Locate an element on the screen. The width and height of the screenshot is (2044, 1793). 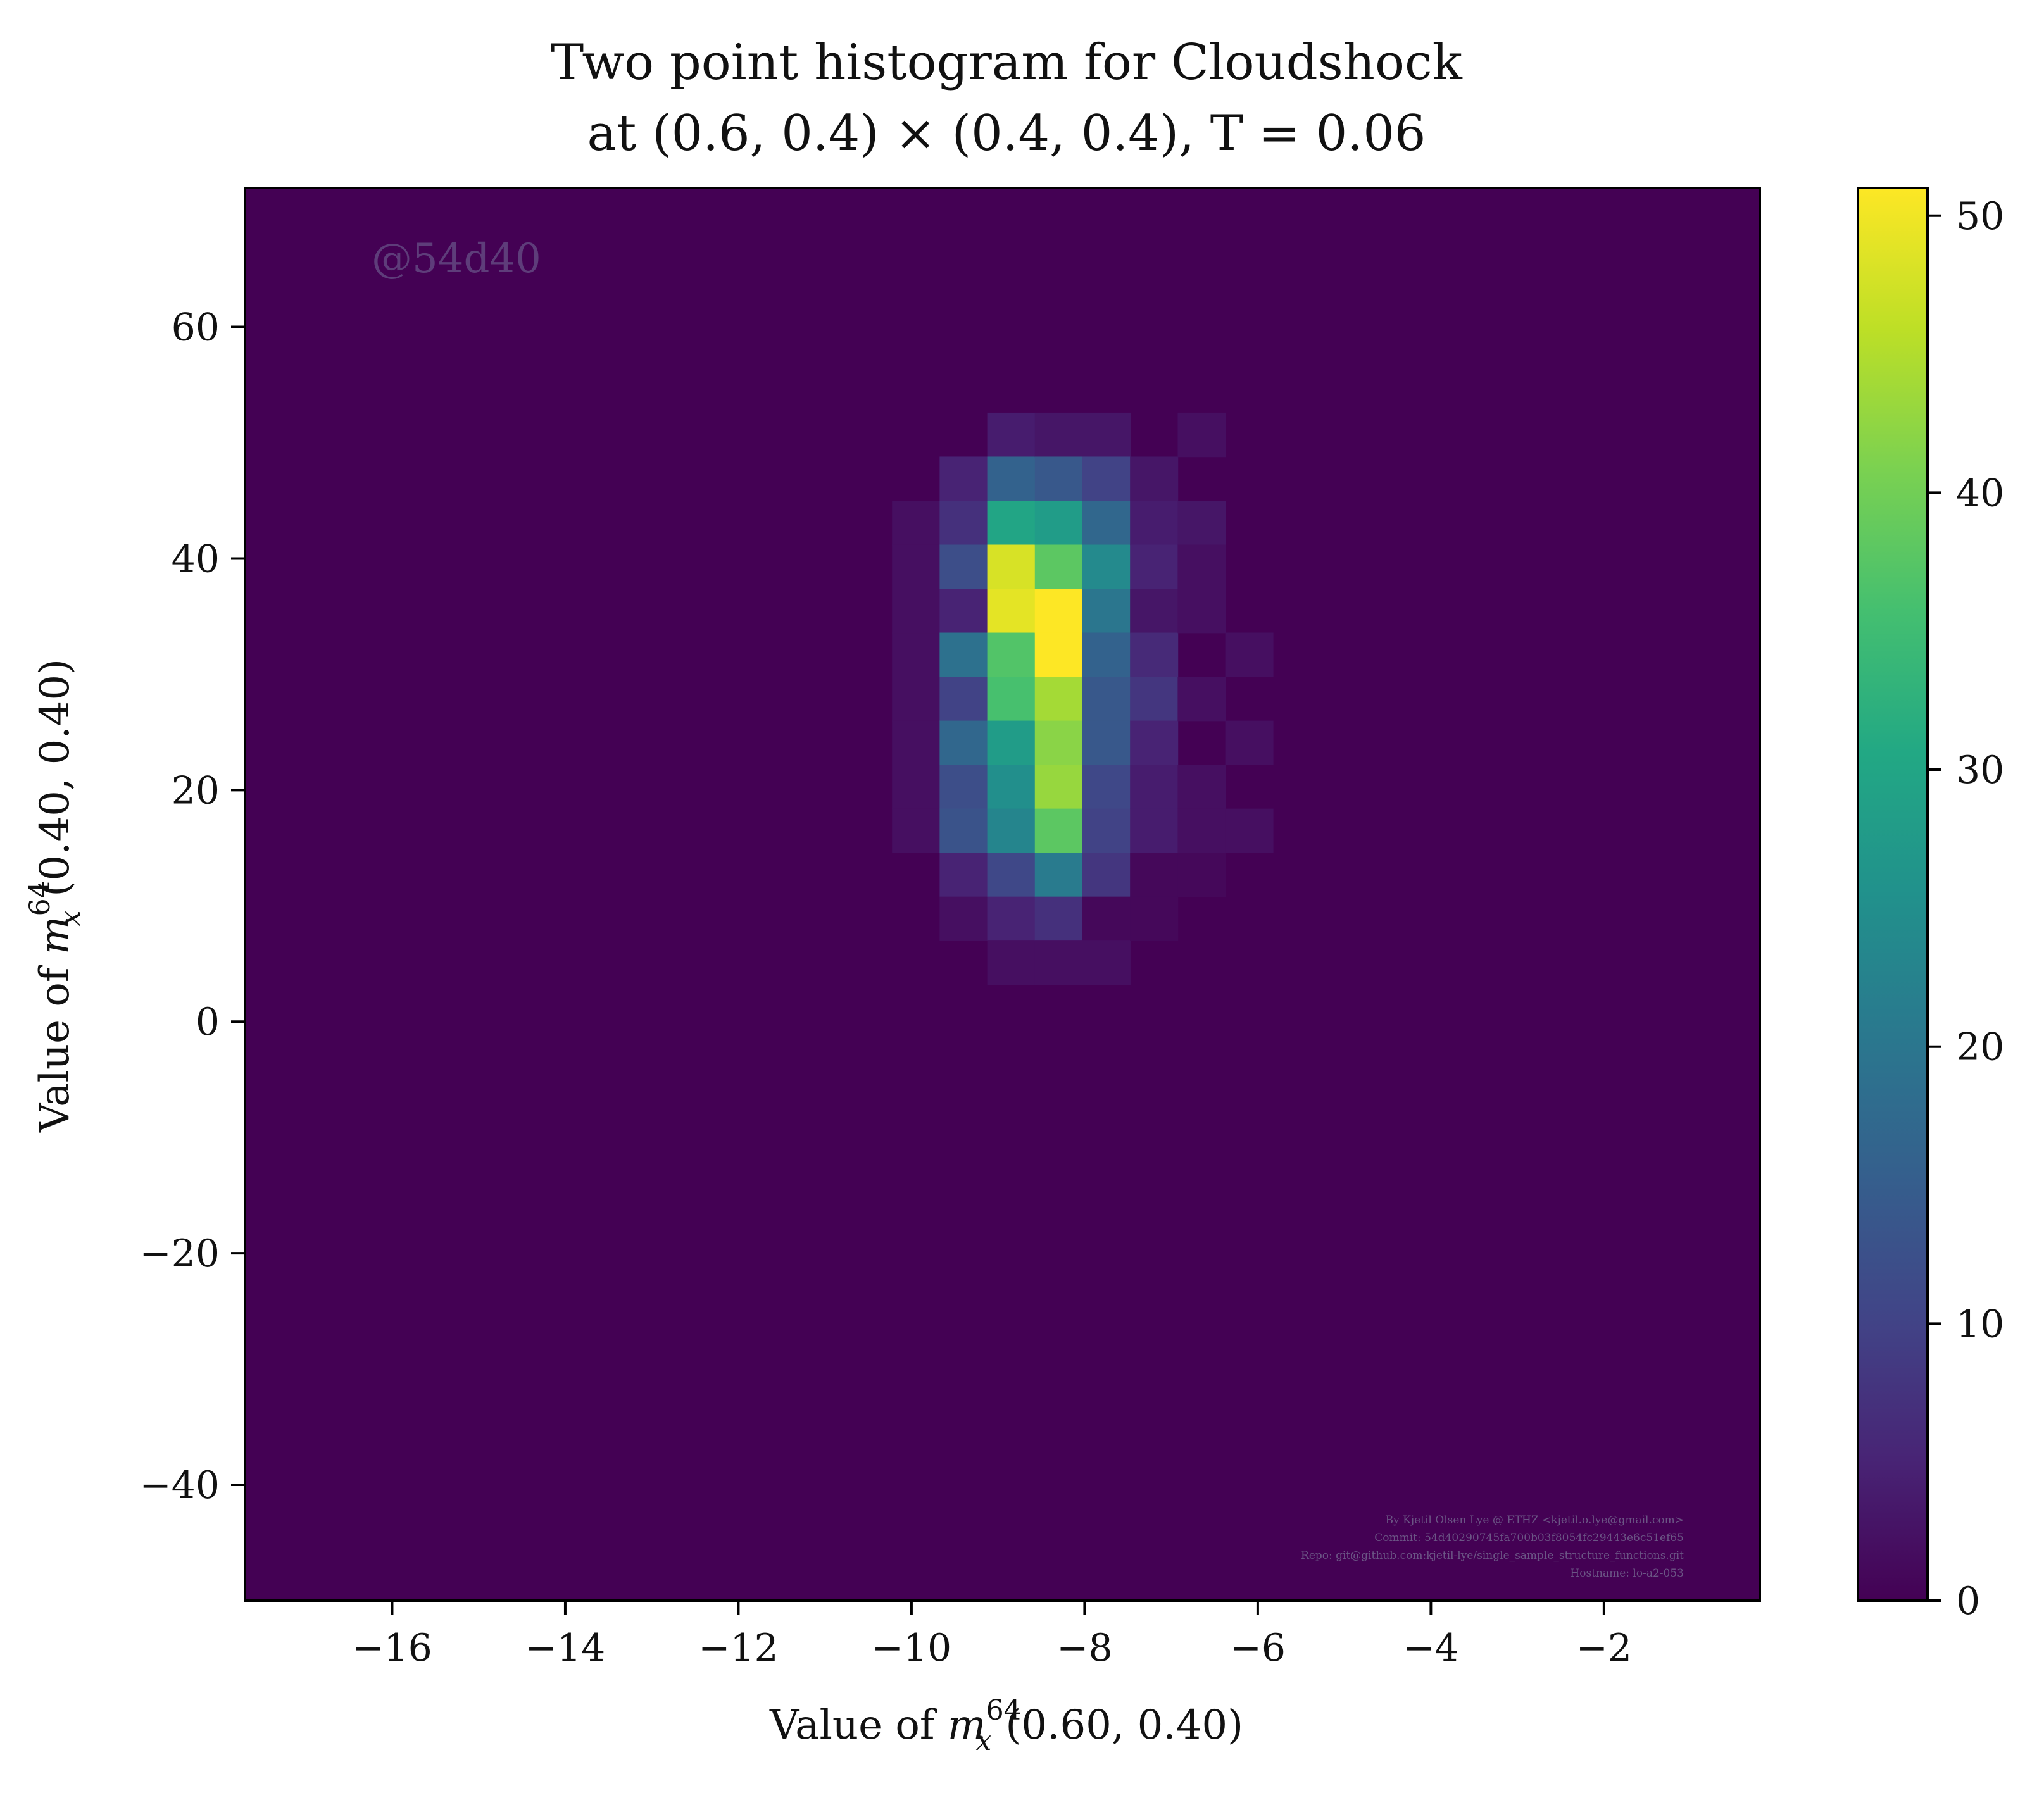
x-tick-label: −6 is located at coordinates (1258, 1648).